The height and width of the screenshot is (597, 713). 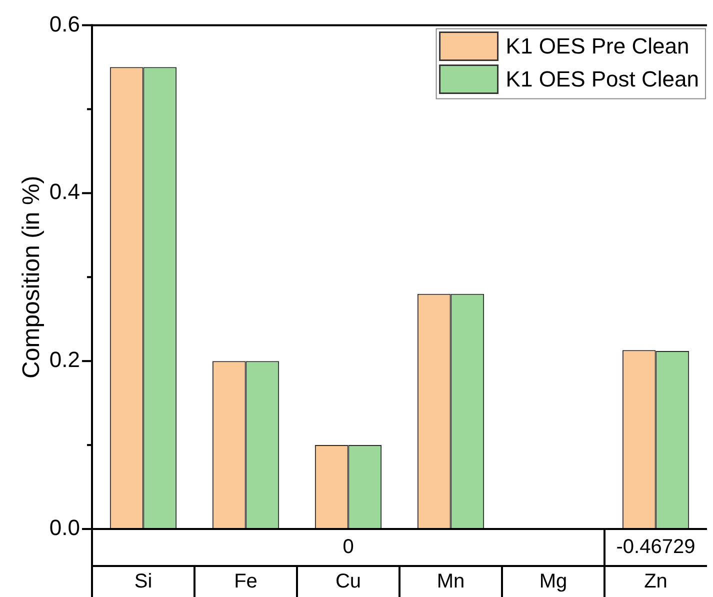 I want to click on x-tick-label: Mg, so click(x=553, y=581).